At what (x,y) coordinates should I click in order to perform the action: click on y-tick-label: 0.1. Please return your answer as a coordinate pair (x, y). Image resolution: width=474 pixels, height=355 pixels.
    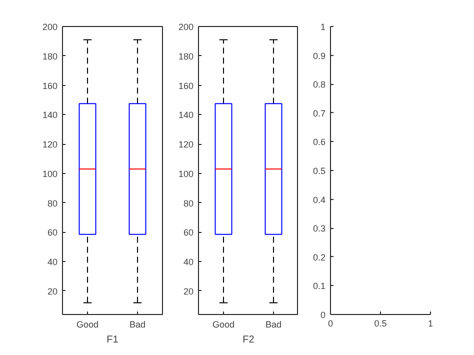
    Looking at the image, I should click on (319, 286).